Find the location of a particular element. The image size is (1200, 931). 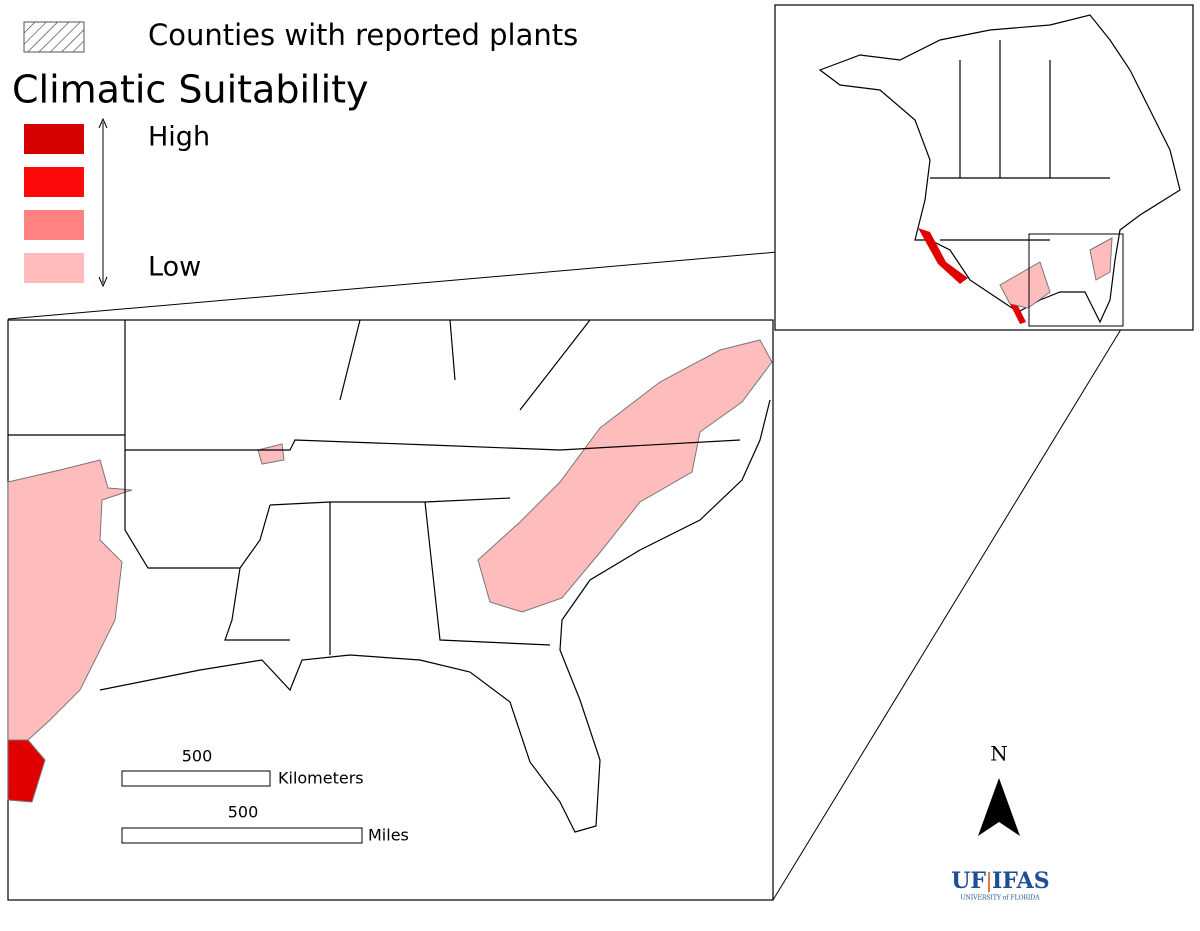

km-unit: Kilometers is located at coordinates (321, 778).